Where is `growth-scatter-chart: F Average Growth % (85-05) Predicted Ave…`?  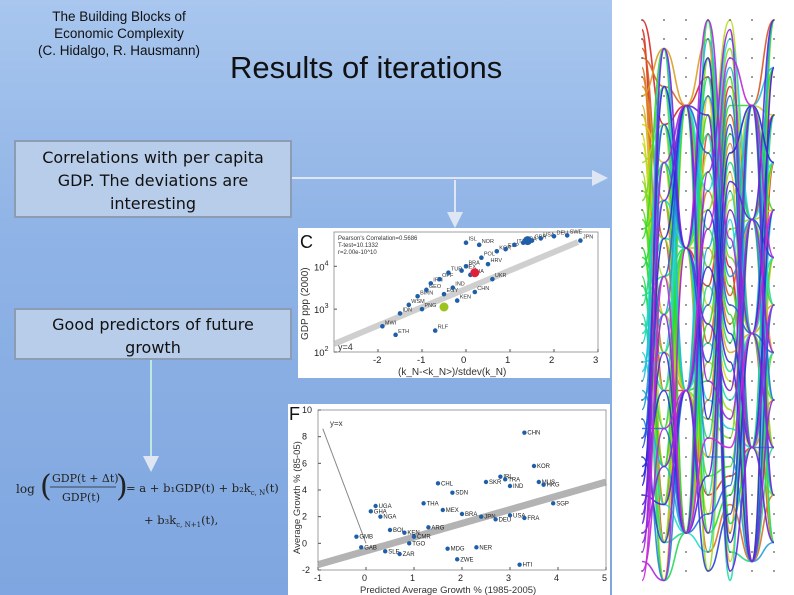
growth-scatter-chart: F Average Growth % (85-05) Predicted Ave… is located at coordinates (448, 499).